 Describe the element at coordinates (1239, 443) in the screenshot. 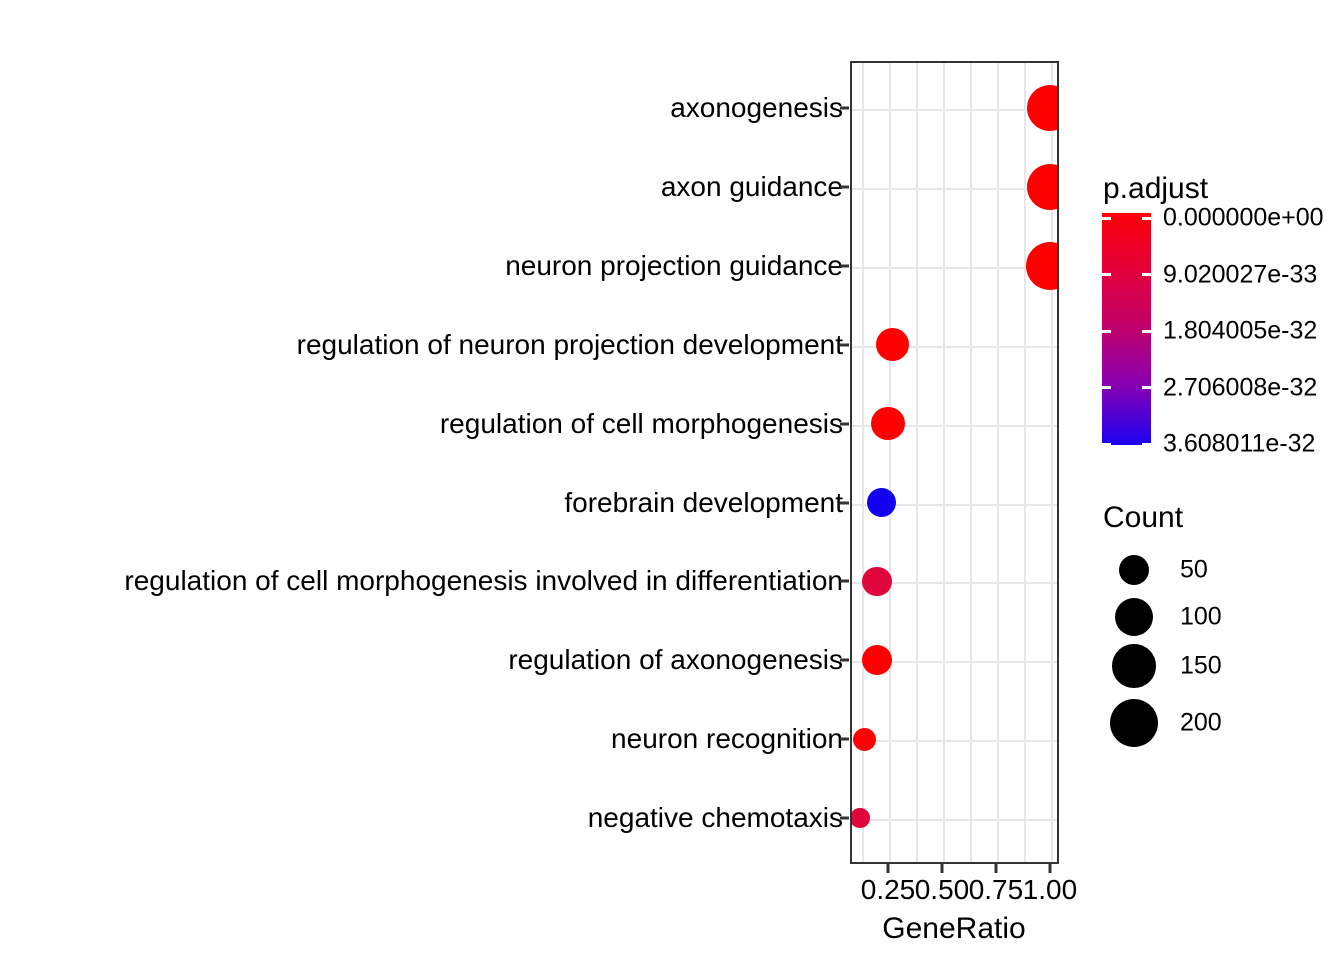

I see `padjust-tick-label: 3.608011e-32` at that location.